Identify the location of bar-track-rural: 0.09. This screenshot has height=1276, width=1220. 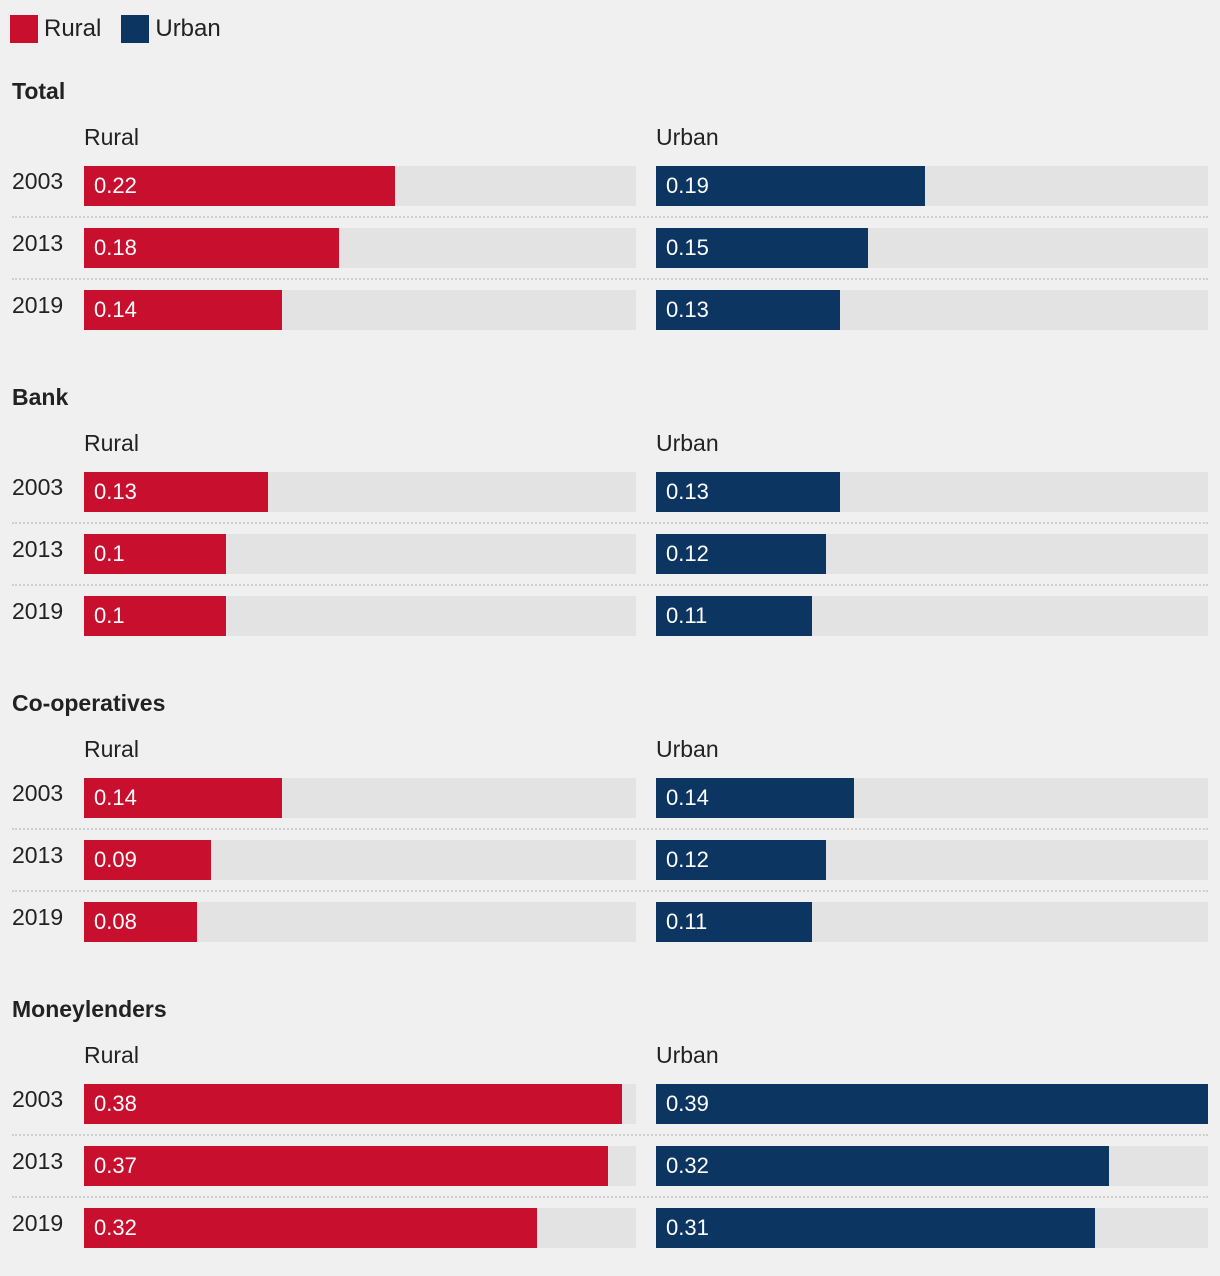
(360, 860).